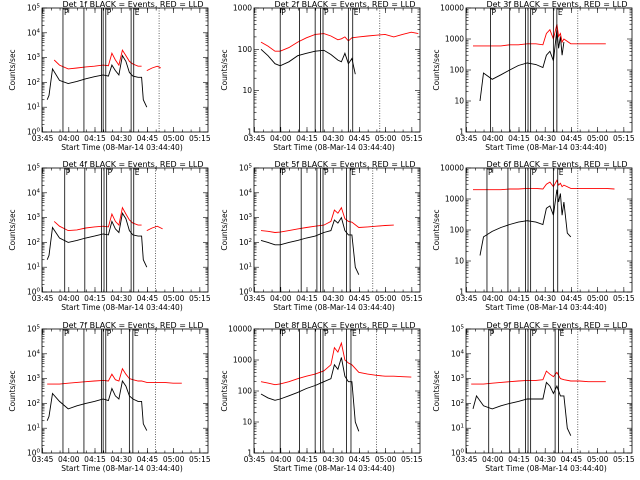 The image size is (640, 480). I want to click on chart-title: Det 1f BLACK = Events, RED = LLD, so click(132, 4).